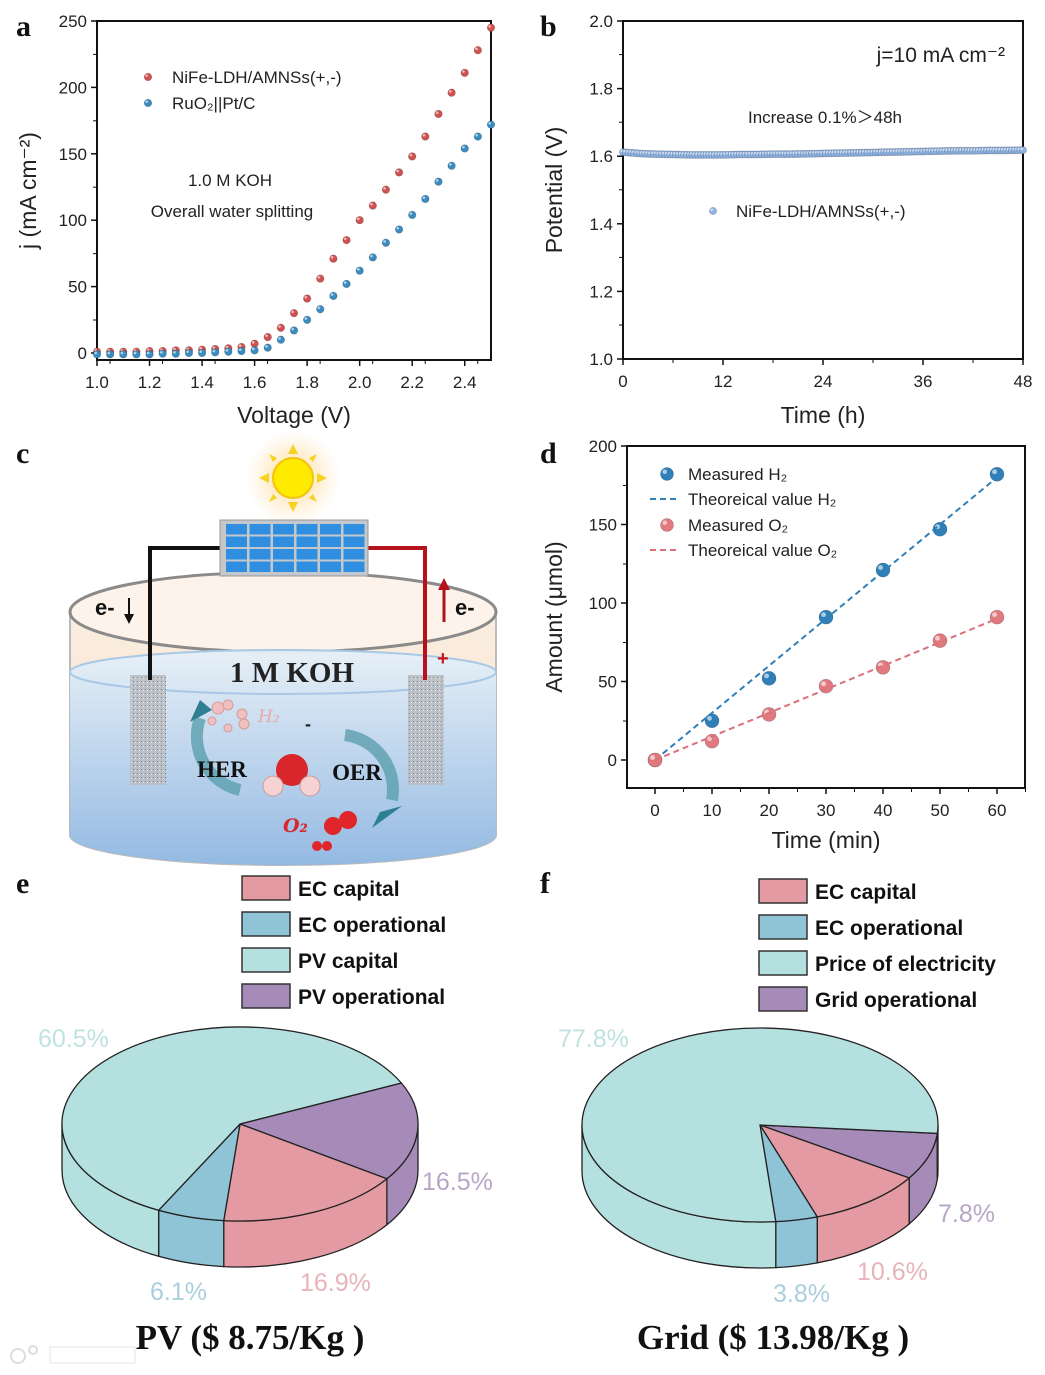 This screenshot has width=1045, height=1375. What do you see at coordinates (823, 415) in the screenshot?
I see `x-axis-title: Time (h)` at bounding box center [823, 415].